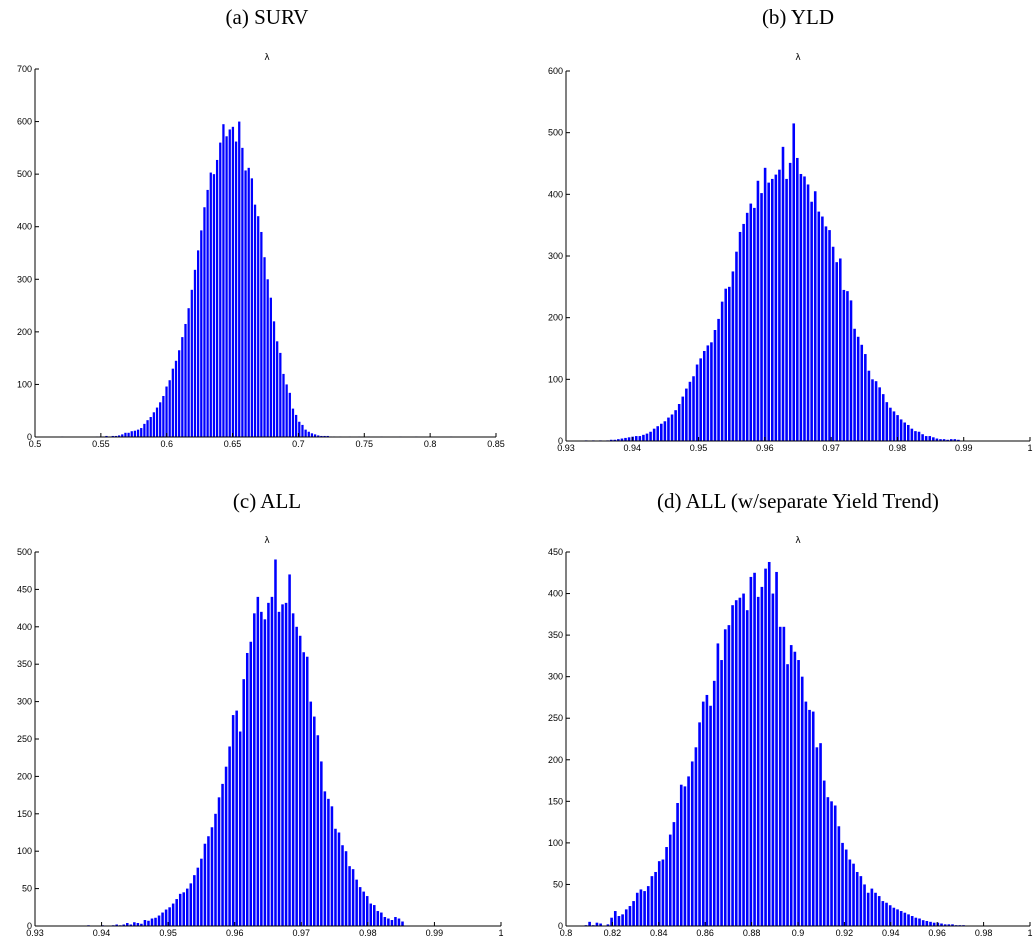  Describe the element at coordinates (560, 926) in the screenshot. I see `y-tick-label: 0` at that location.